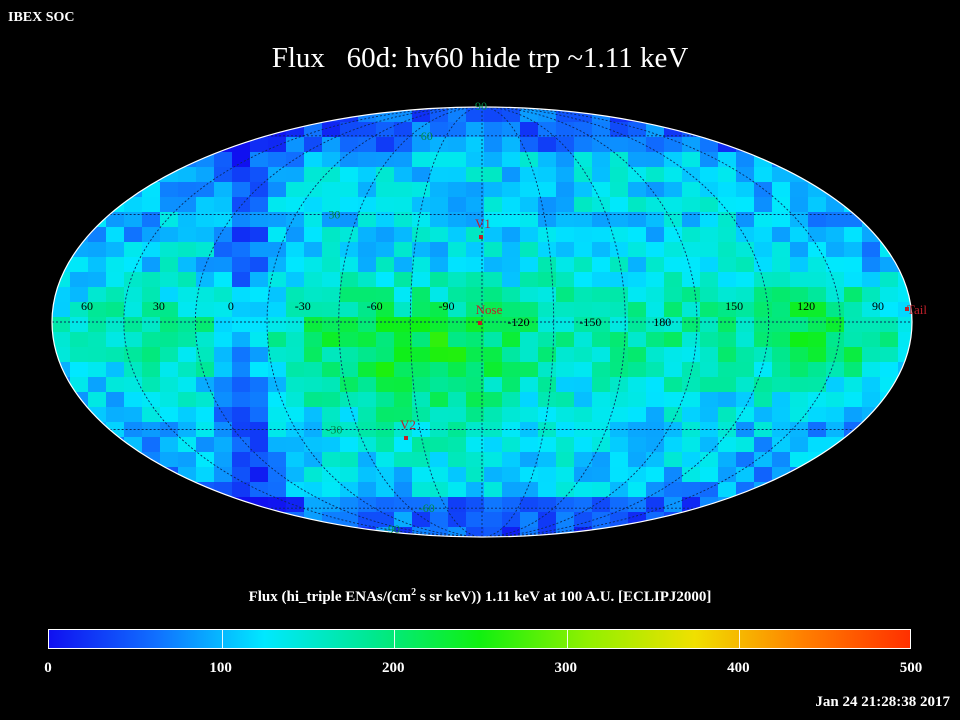 The image size is (960, 720). What do you see at coordinates (303, 306) in the screenshot?
I see `meridian-label: -30` at bounding box center [303, 306].